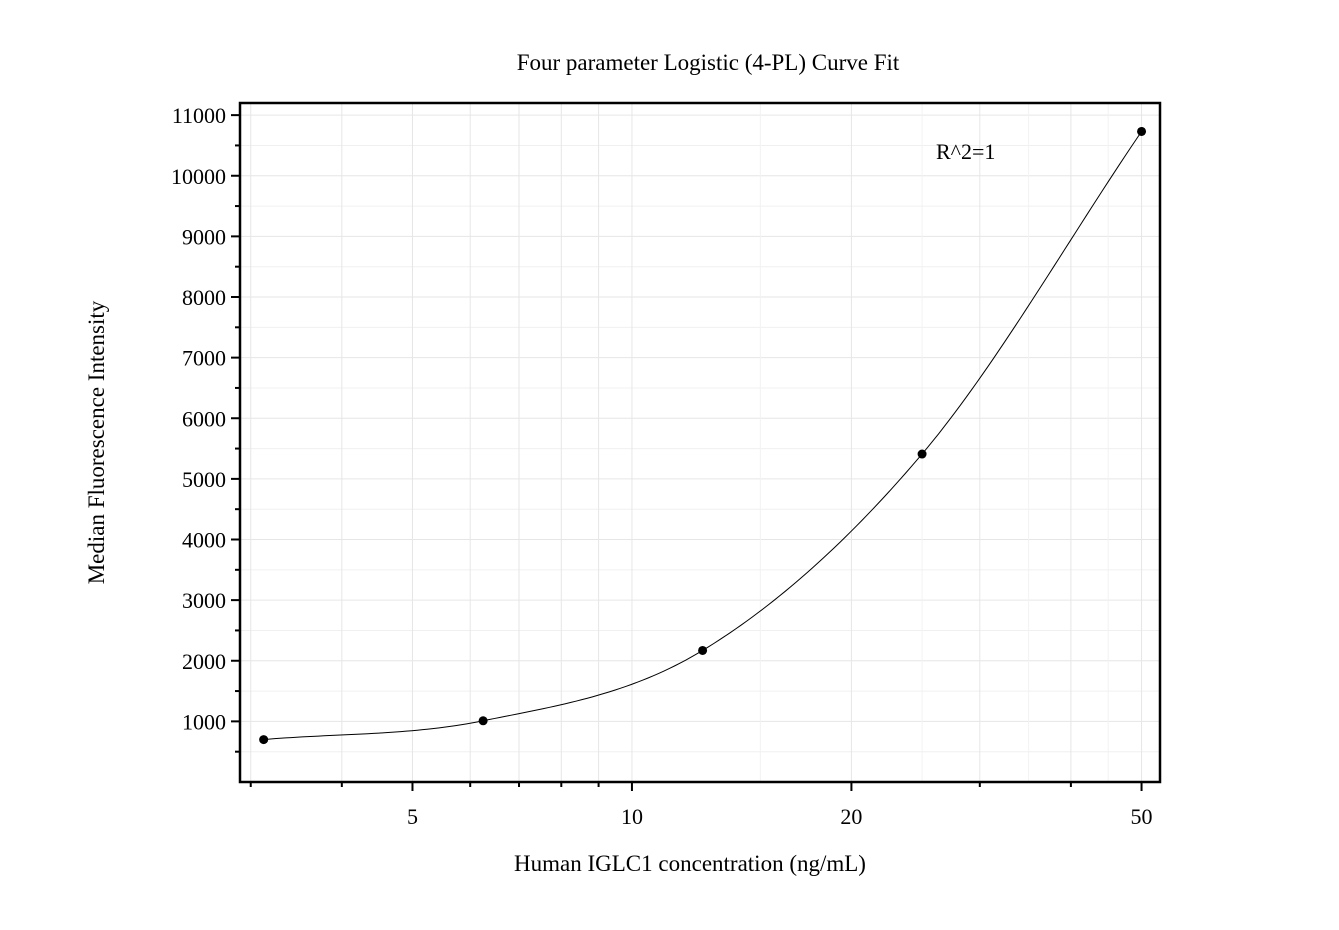  What do you see at coordinates (632, 816) in the screenshot?
I see `x-tick-label: 10` at bounding box center [632, 816].